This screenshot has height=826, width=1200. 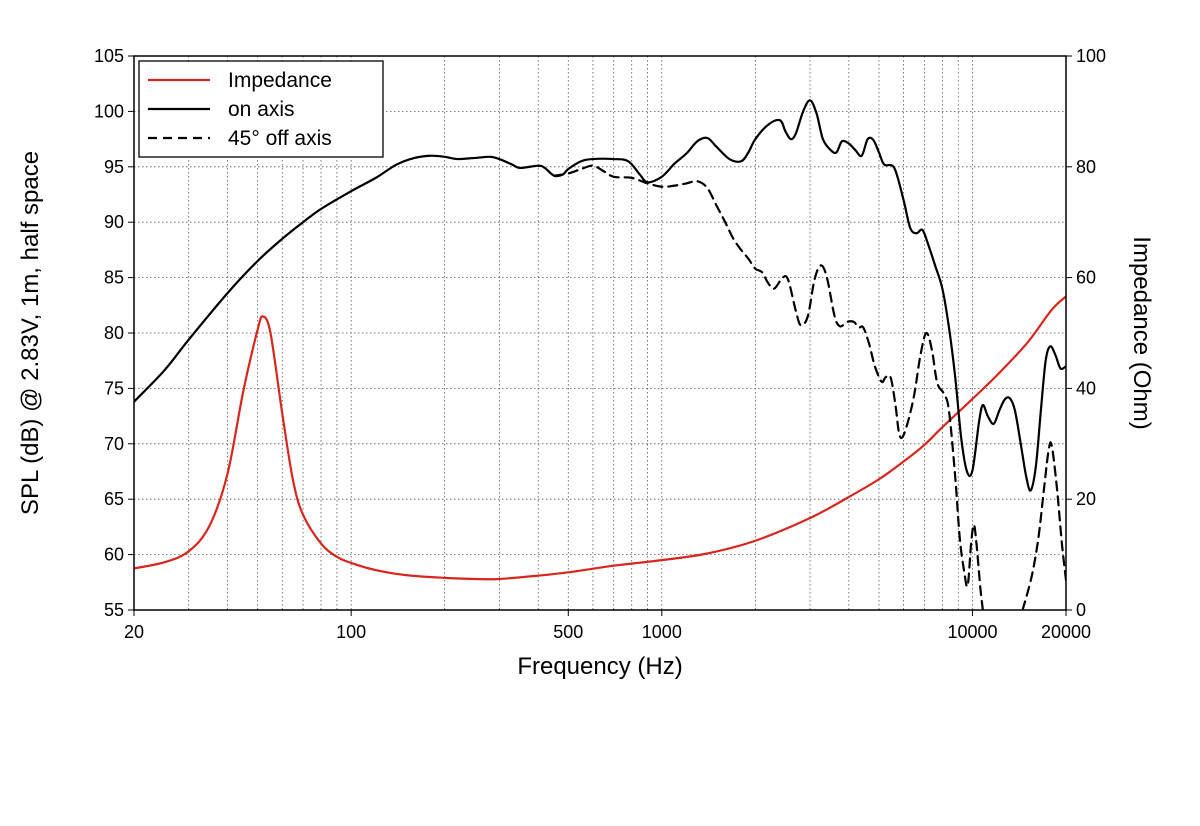 What do you see at coordinates (109, 56) in the screenshot?
I see `y-left-tick-label: 105` at bounding box center [109, 56].